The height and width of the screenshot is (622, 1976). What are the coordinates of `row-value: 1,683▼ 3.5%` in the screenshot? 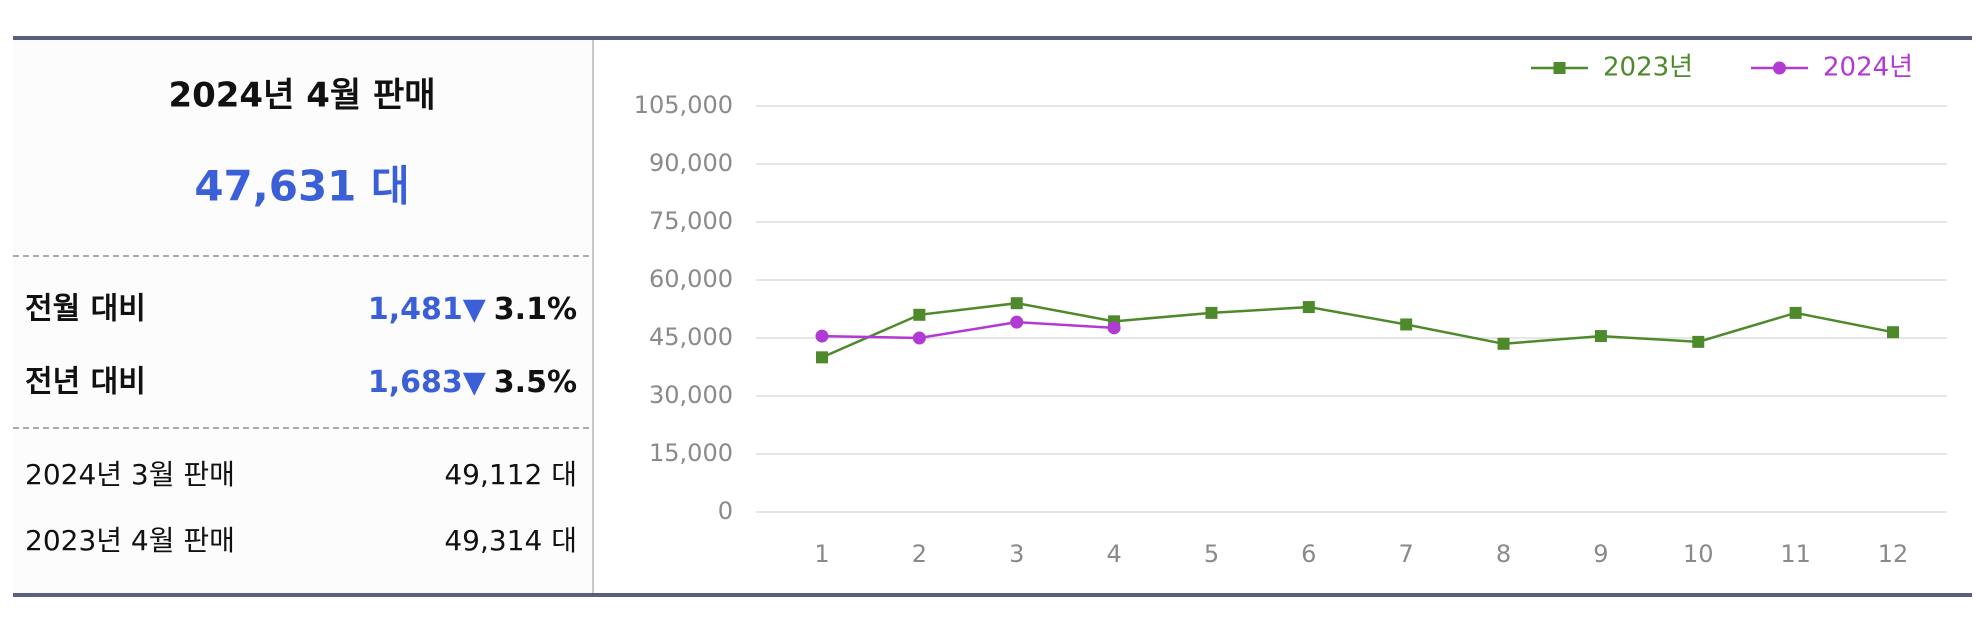 It's located at (472, 382).